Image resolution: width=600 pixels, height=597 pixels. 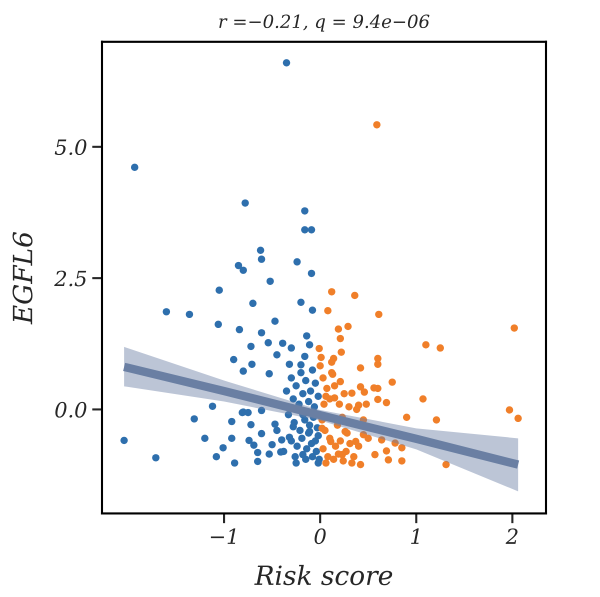 What do you see at coordinates (70, 278) in the screenshot?
I see `y-tick-label: 2.5` at bounding box center [70, 278].